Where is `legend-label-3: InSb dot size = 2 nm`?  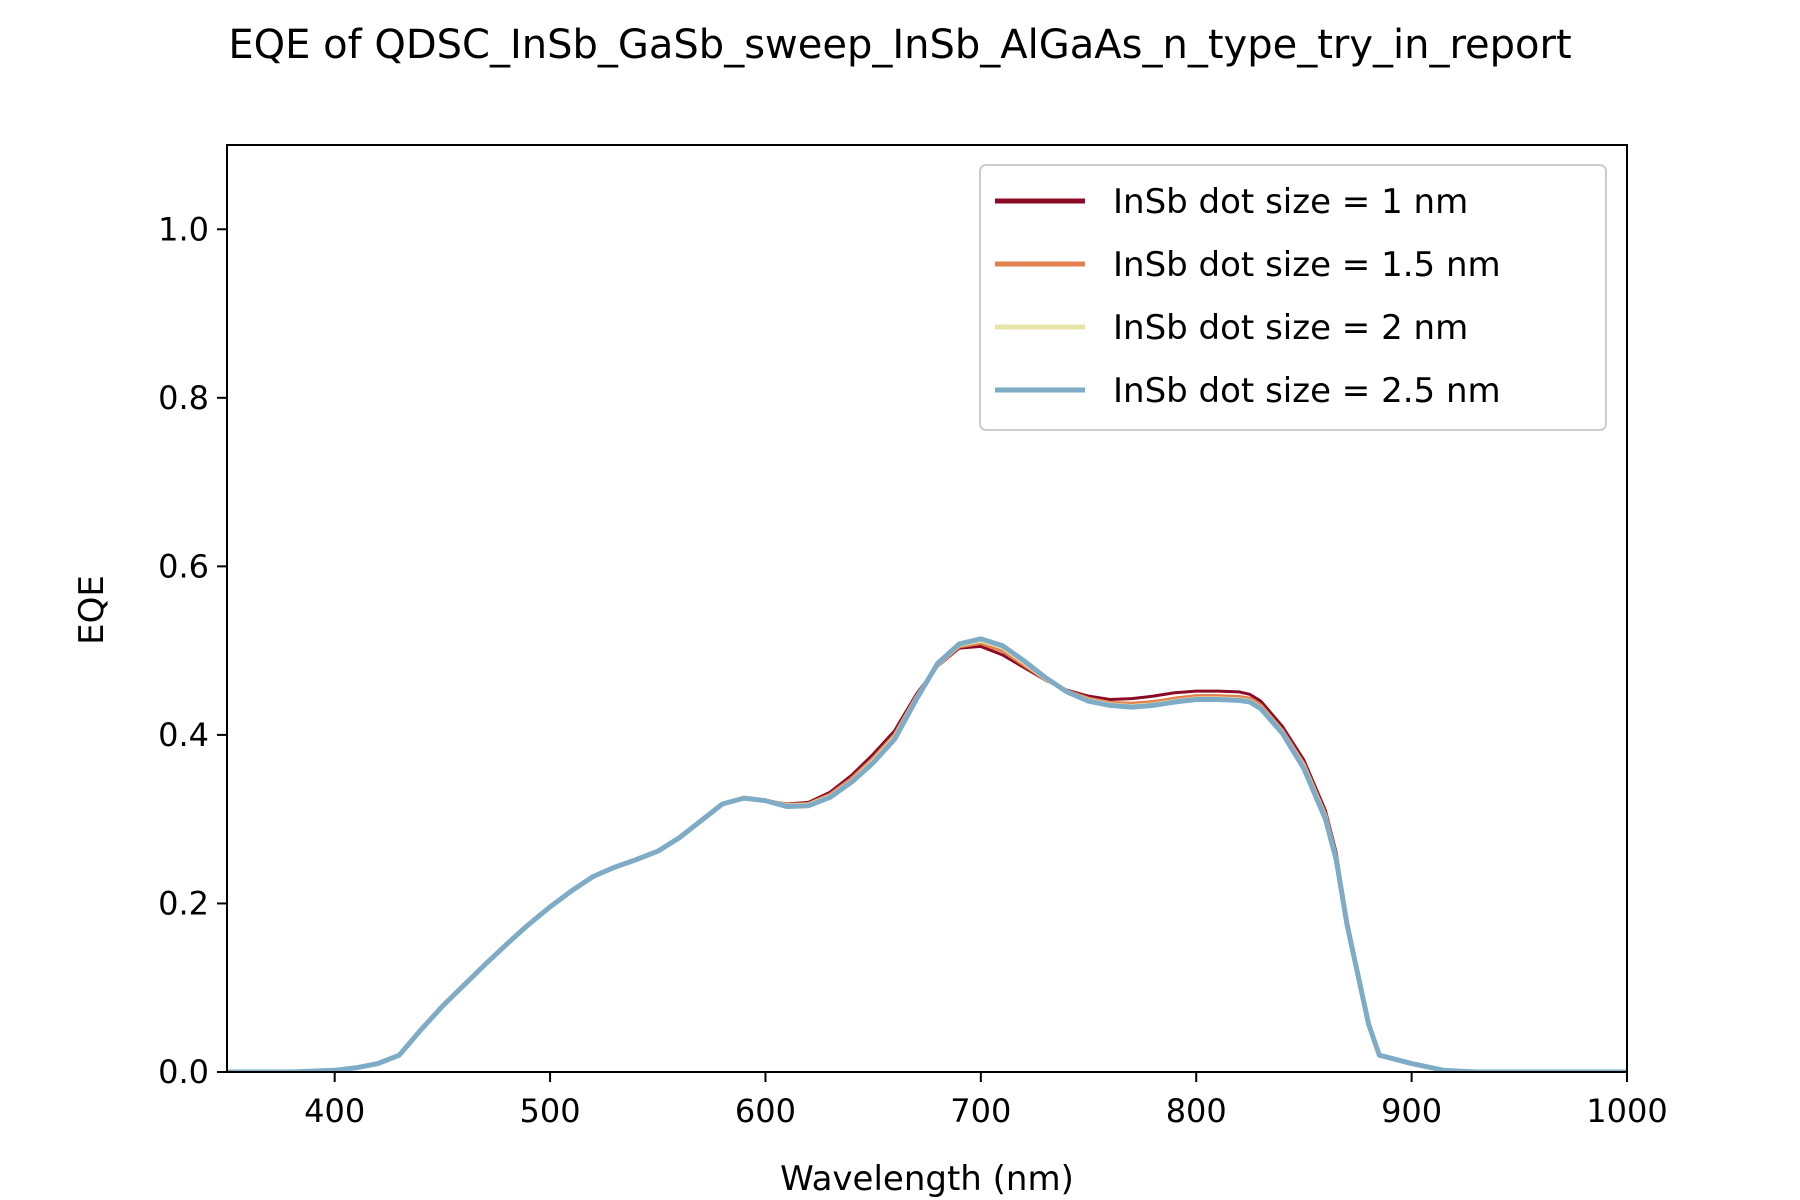
legend-label-3: InSb dot size = 2 nm is located at coordinates (1290, 328).